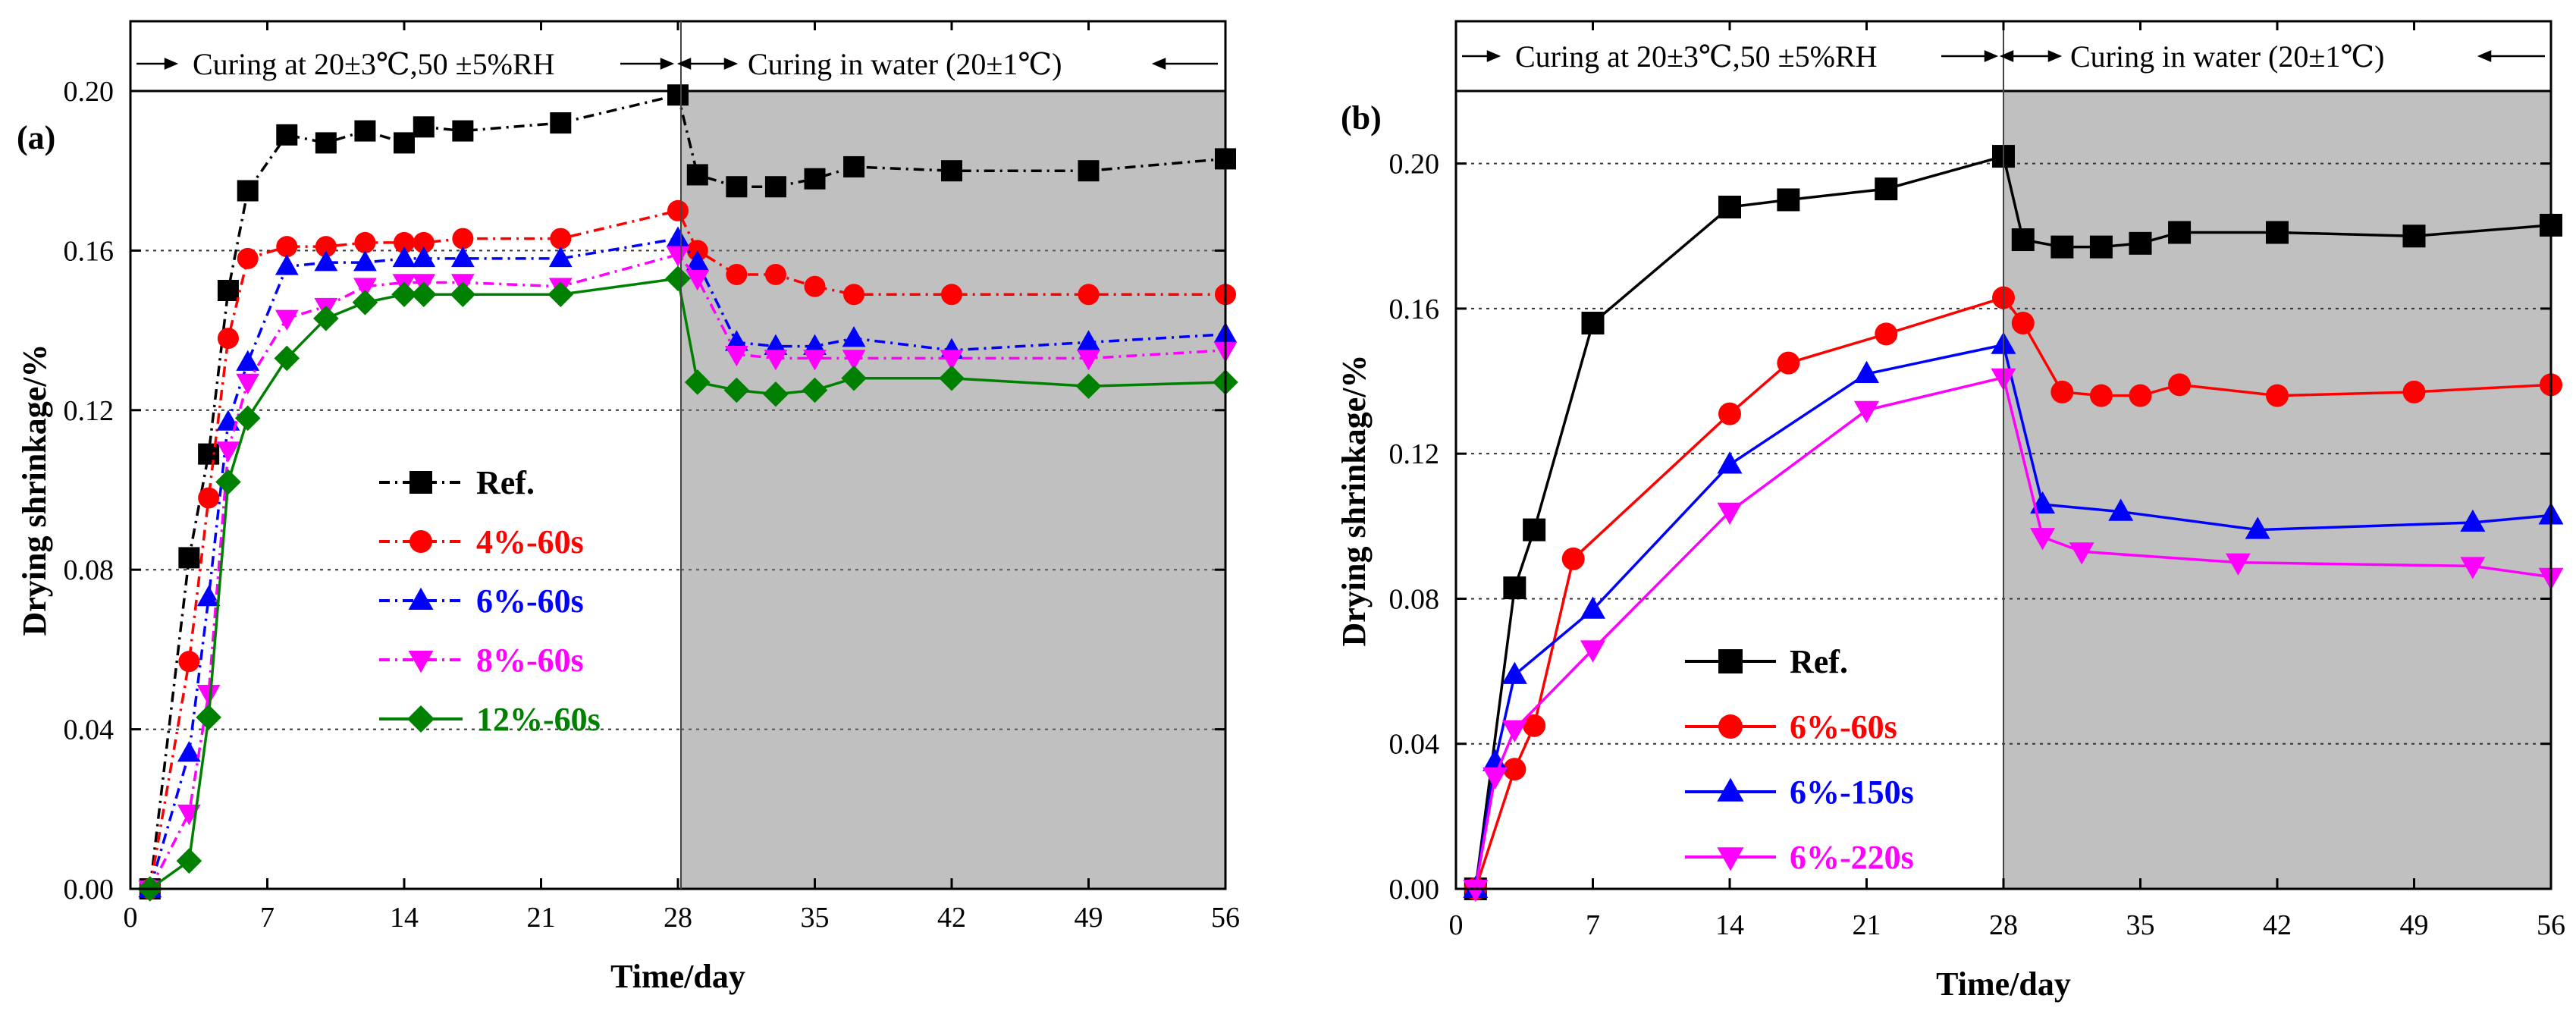 Image resolution: width=2576 pixels, height=1014 pixels. Describe the element at coordinates (1593, 925) in the screenshot. I see `panel-b-x-tick-label: 7` at that location.